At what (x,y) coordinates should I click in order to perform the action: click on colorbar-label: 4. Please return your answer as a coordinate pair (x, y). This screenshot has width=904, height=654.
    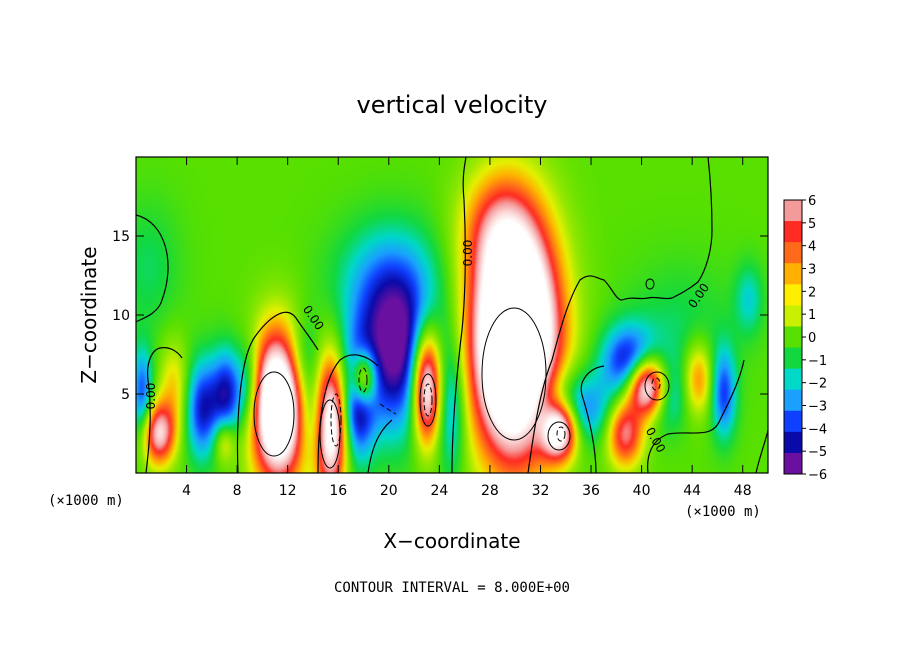
    Looking at the image, I should click on (812, 247).